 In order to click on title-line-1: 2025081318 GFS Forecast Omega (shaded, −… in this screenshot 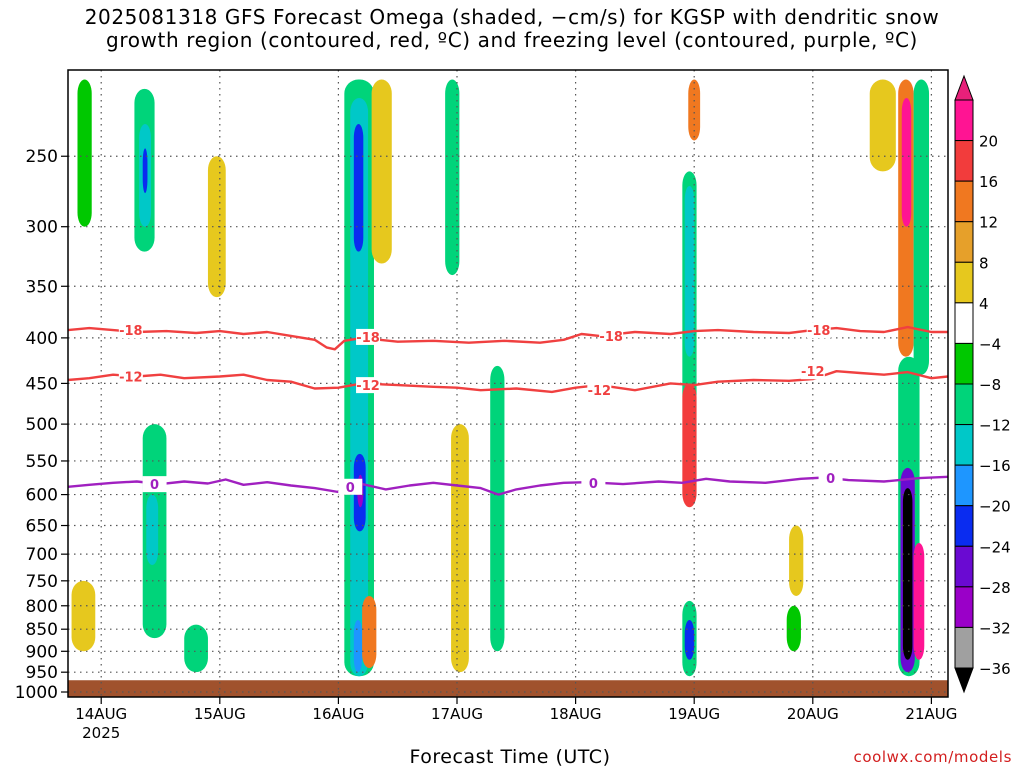, I will do `click(512, 17)`.